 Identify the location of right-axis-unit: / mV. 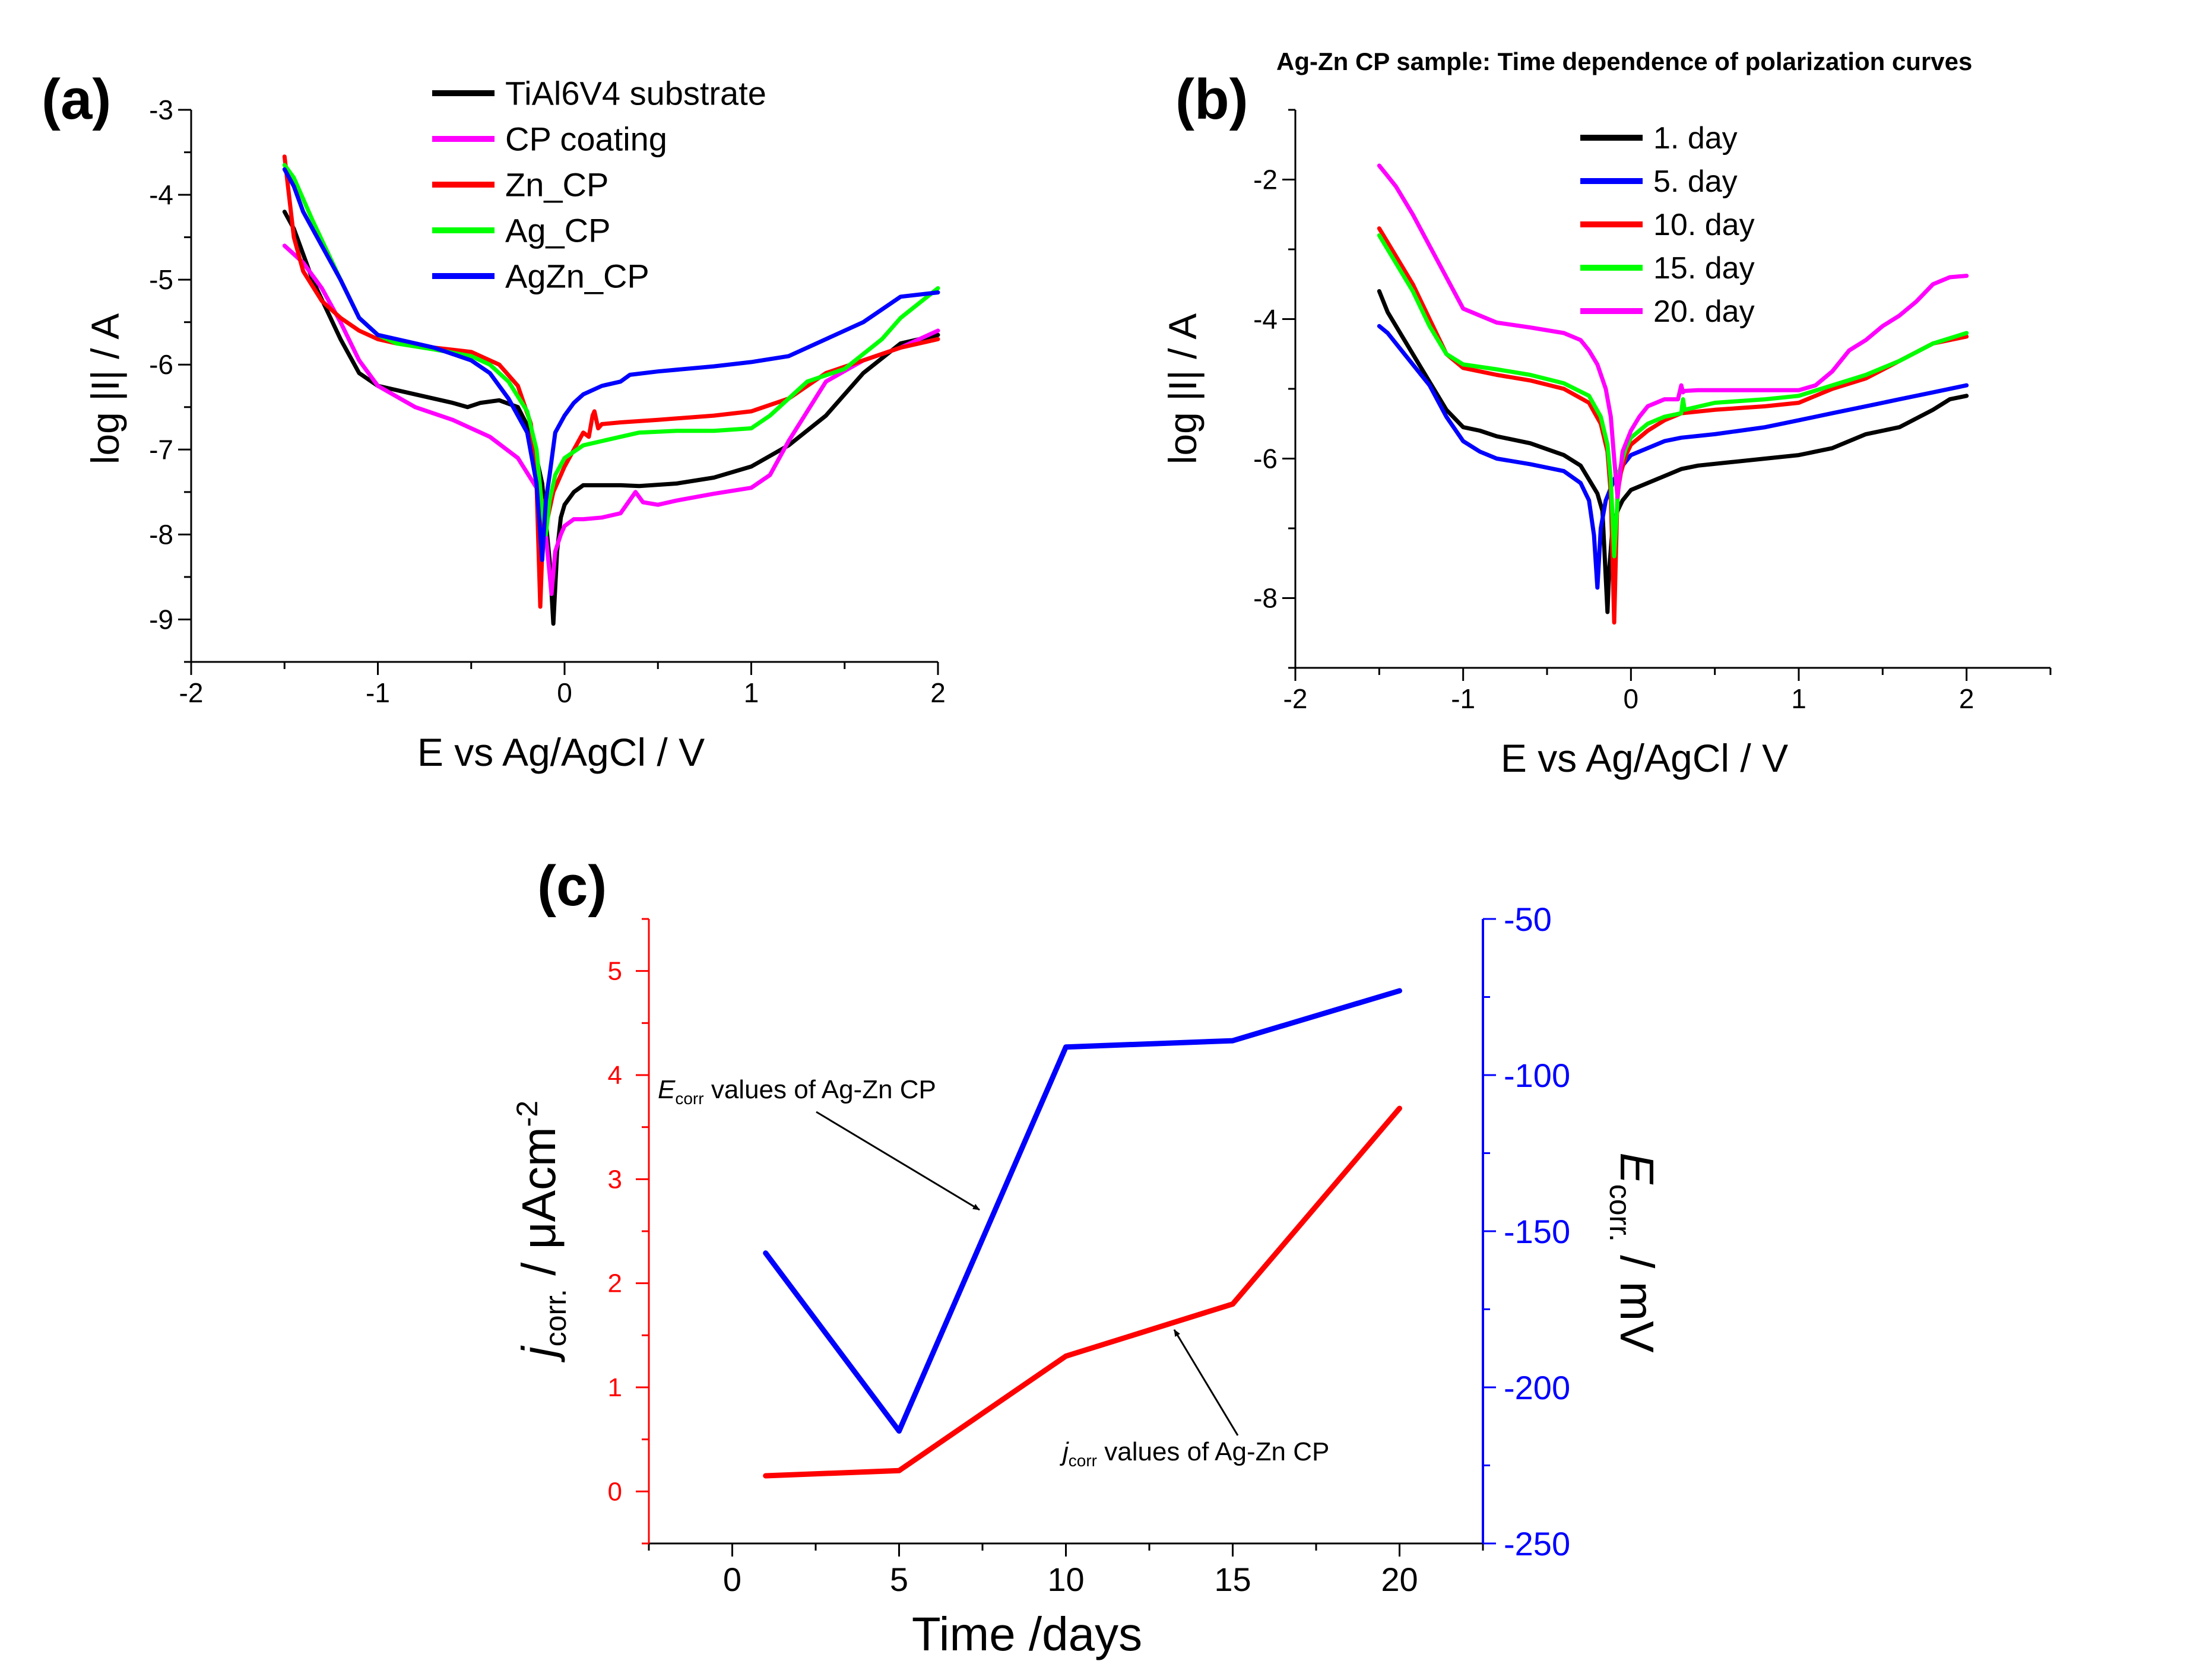
(1637, 1297).